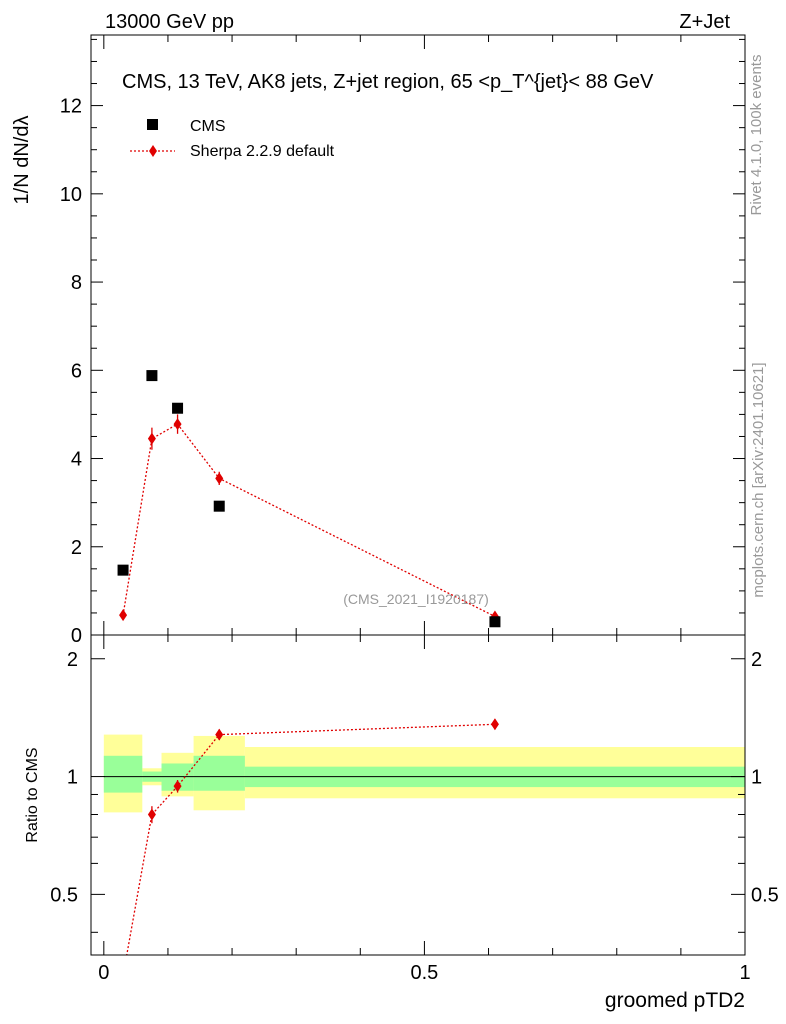 This screenshot has width=786, height=1024. Describe the element at coordinates (64, 895) in the screenshot. I see `ratio-ytick-label: 0.5` at that location.